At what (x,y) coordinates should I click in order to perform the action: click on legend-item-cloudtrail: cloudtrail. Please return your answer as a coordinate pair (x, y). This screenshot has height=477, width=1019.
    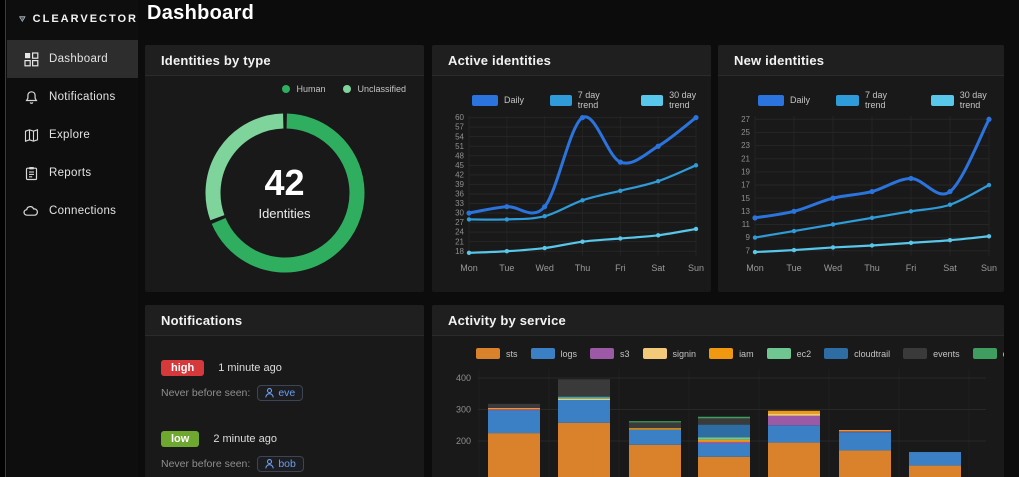
    Looking at the image, I should click on (857, 353).